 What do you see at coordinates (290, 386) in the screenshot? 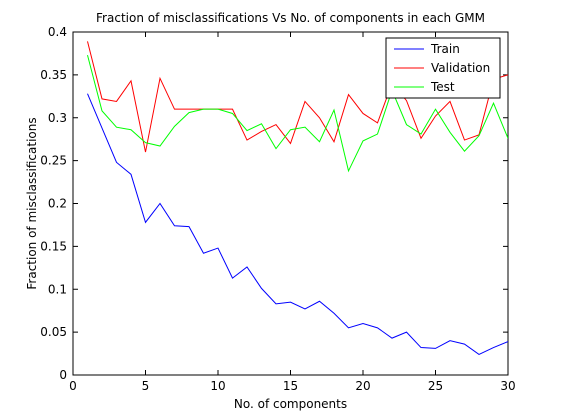
I see `x-tick-label: 15` at bounding box center [290, 386].